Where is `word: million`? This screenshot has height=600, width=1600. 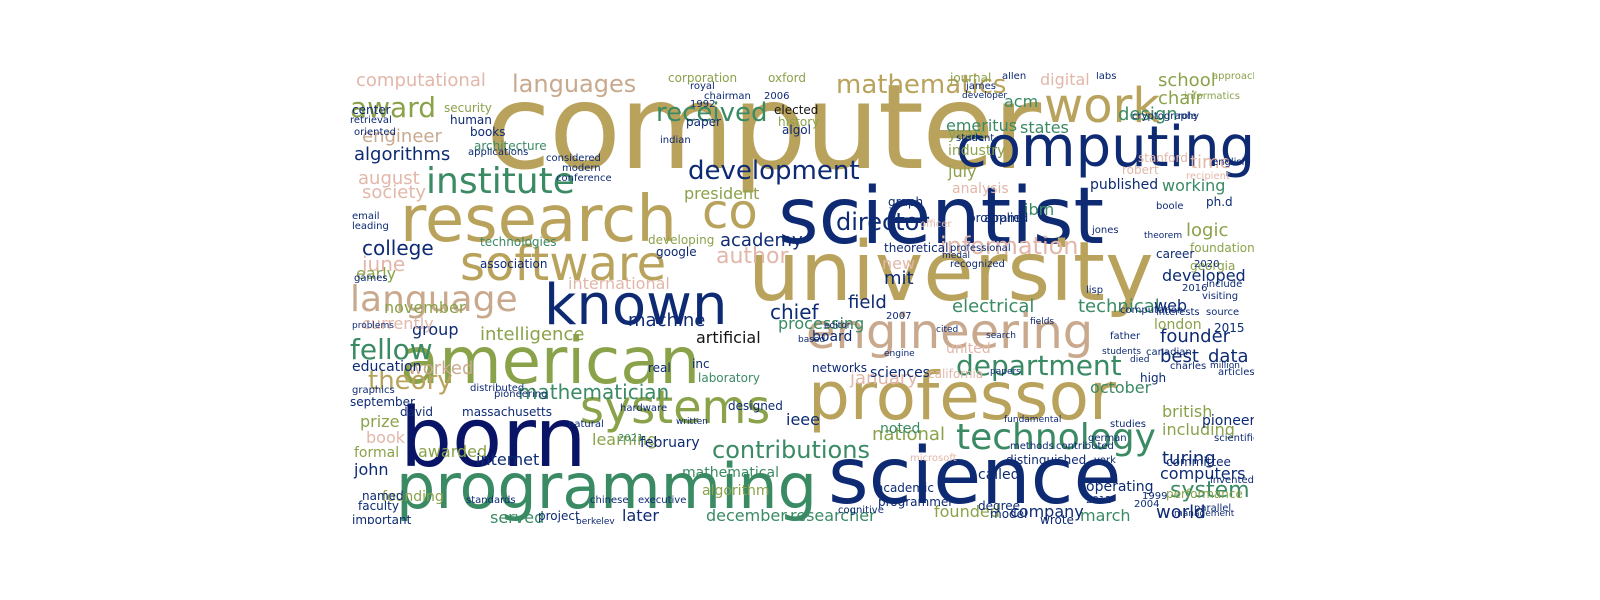
word: million is located at coordinates (1225, 366).